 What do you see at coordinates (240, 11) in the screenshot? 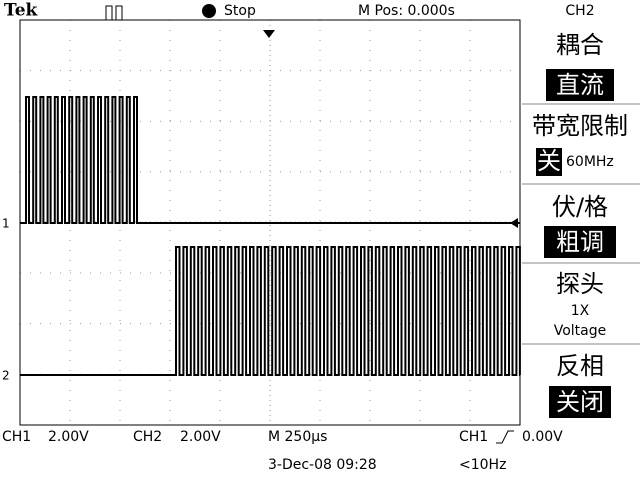
I see `status: Stop` at bounding box center [240, 11].